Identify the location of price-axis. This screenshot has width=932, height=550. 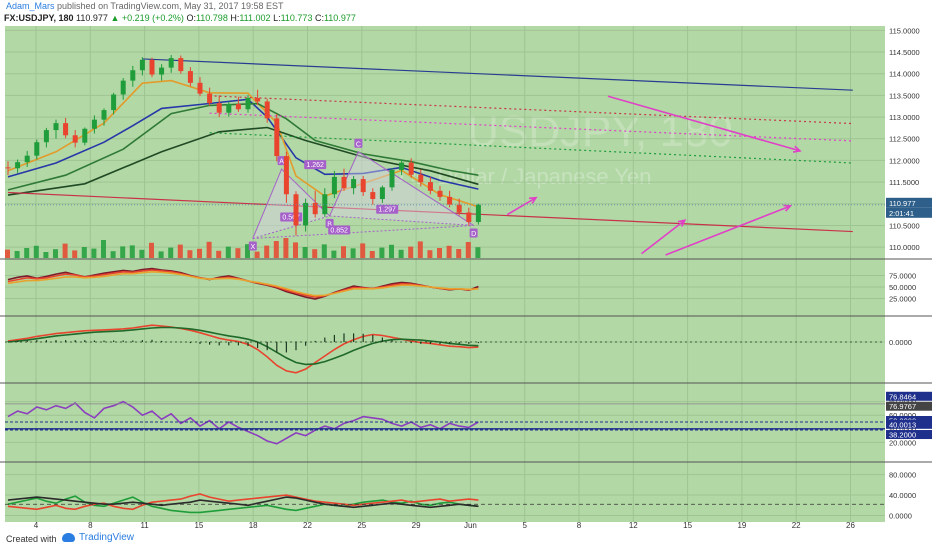
(909, 274).